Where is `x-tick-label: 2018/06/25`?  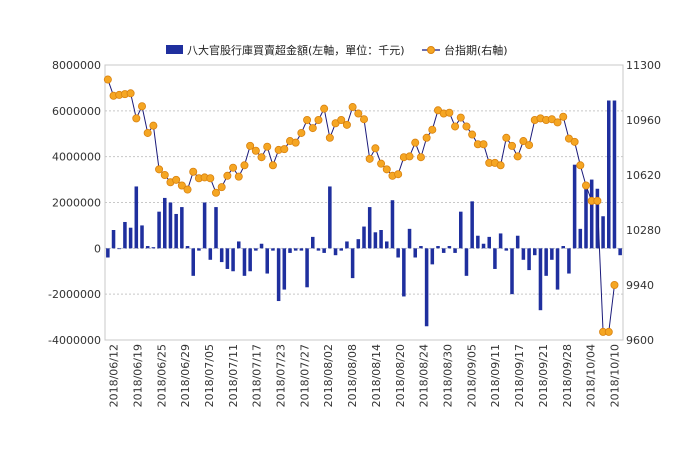
x-tick-label: 2018/06/25 is located at coordinates (161, 375).